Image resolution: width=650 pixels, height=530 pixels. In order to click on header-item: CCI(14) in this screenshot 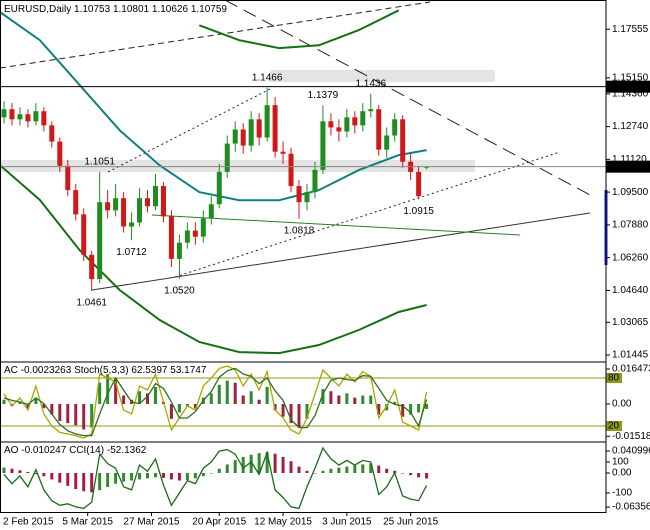, I will do `click(86, 450)`.